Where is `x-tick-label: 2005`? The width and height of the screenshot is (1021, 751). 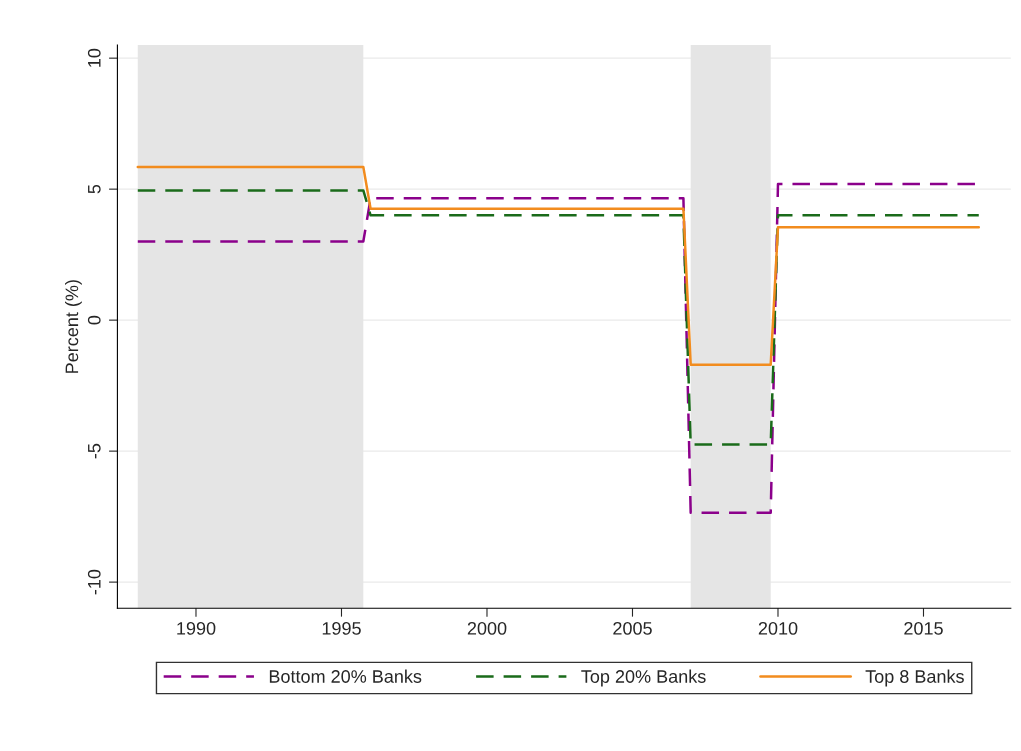 x-tick-label: 2005 is located at coordinates (632, 628).